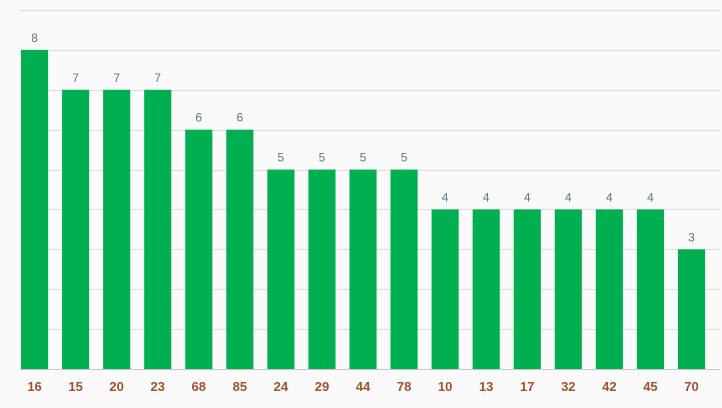 The height and width of the screenshot is (408, 722). What do you see at coordinates (240, 386) in the screenshot?
I see `x-tick-label-85: 85` at bounding box center [240, 386].